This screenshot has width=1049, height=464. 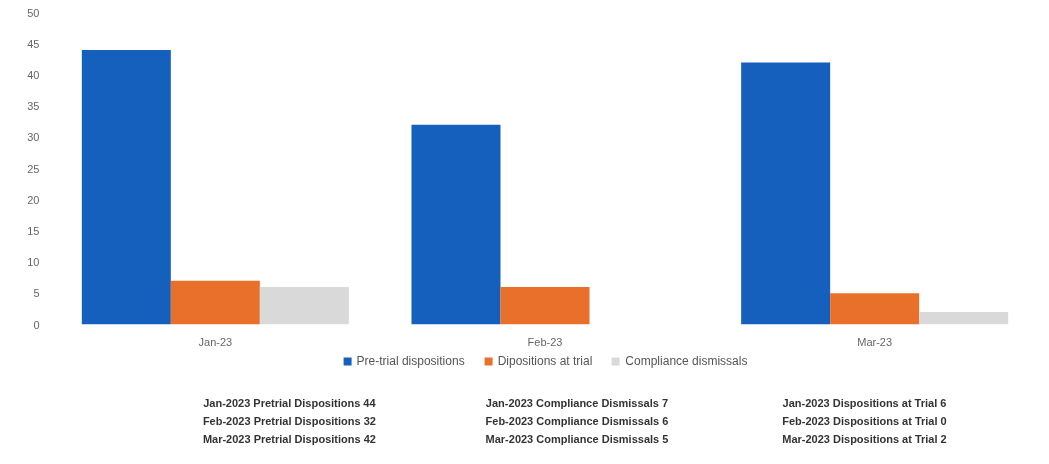 What do you see at coordinates (864, 438) in the screenshot?
I see `text: Mar-2023 Dispositions at Trial 2` at bounding box center [864, 438].